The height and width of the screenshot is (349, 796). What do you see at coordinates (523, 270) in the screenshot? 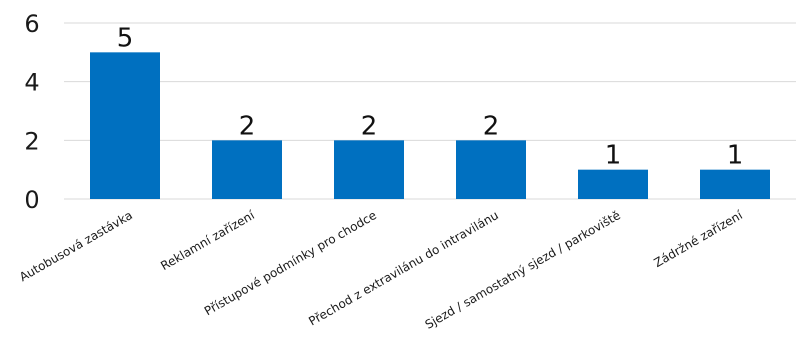
I see `x-tick-label: Sjezd / samostatný sjezd / parkoviště` at bounding box center [523, 270].